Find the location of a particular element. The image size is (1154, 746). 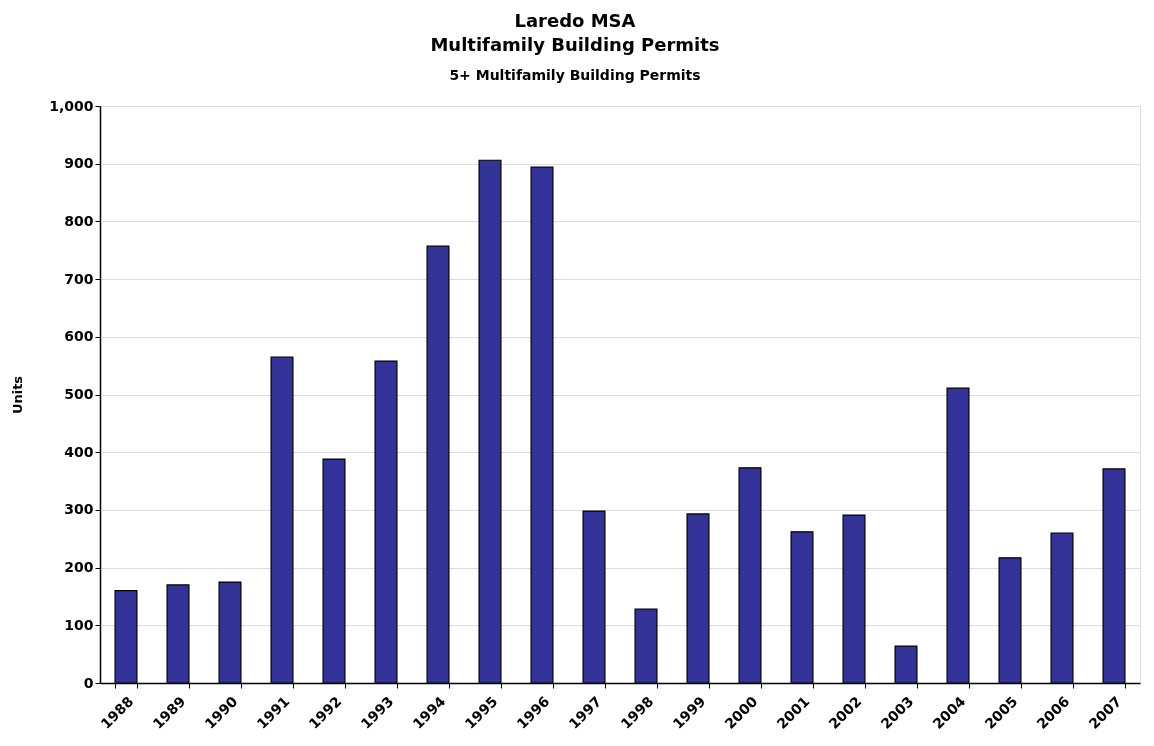

y-tick-label: 300 is located at coordinates (79, 509).